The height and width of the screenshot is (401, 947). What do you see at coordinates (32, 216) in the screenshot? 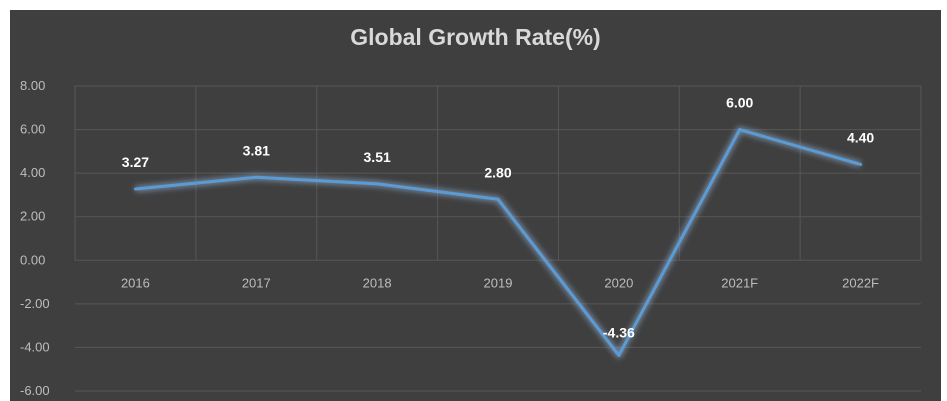
I see `y-tick-label: 2.00` at bounding box center [32, 216].